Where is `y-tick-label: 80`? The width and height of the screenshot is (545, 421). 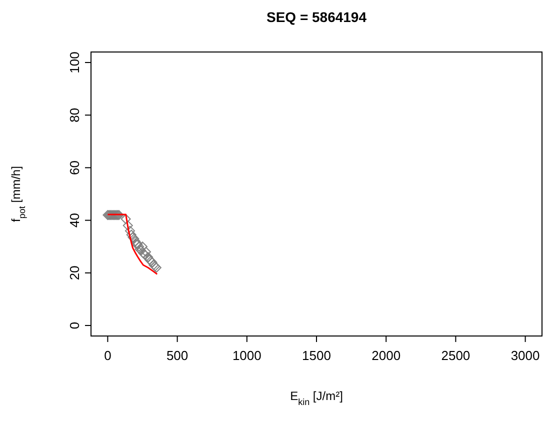 y-tick-label: 80 is located at coordinates (74, 115).